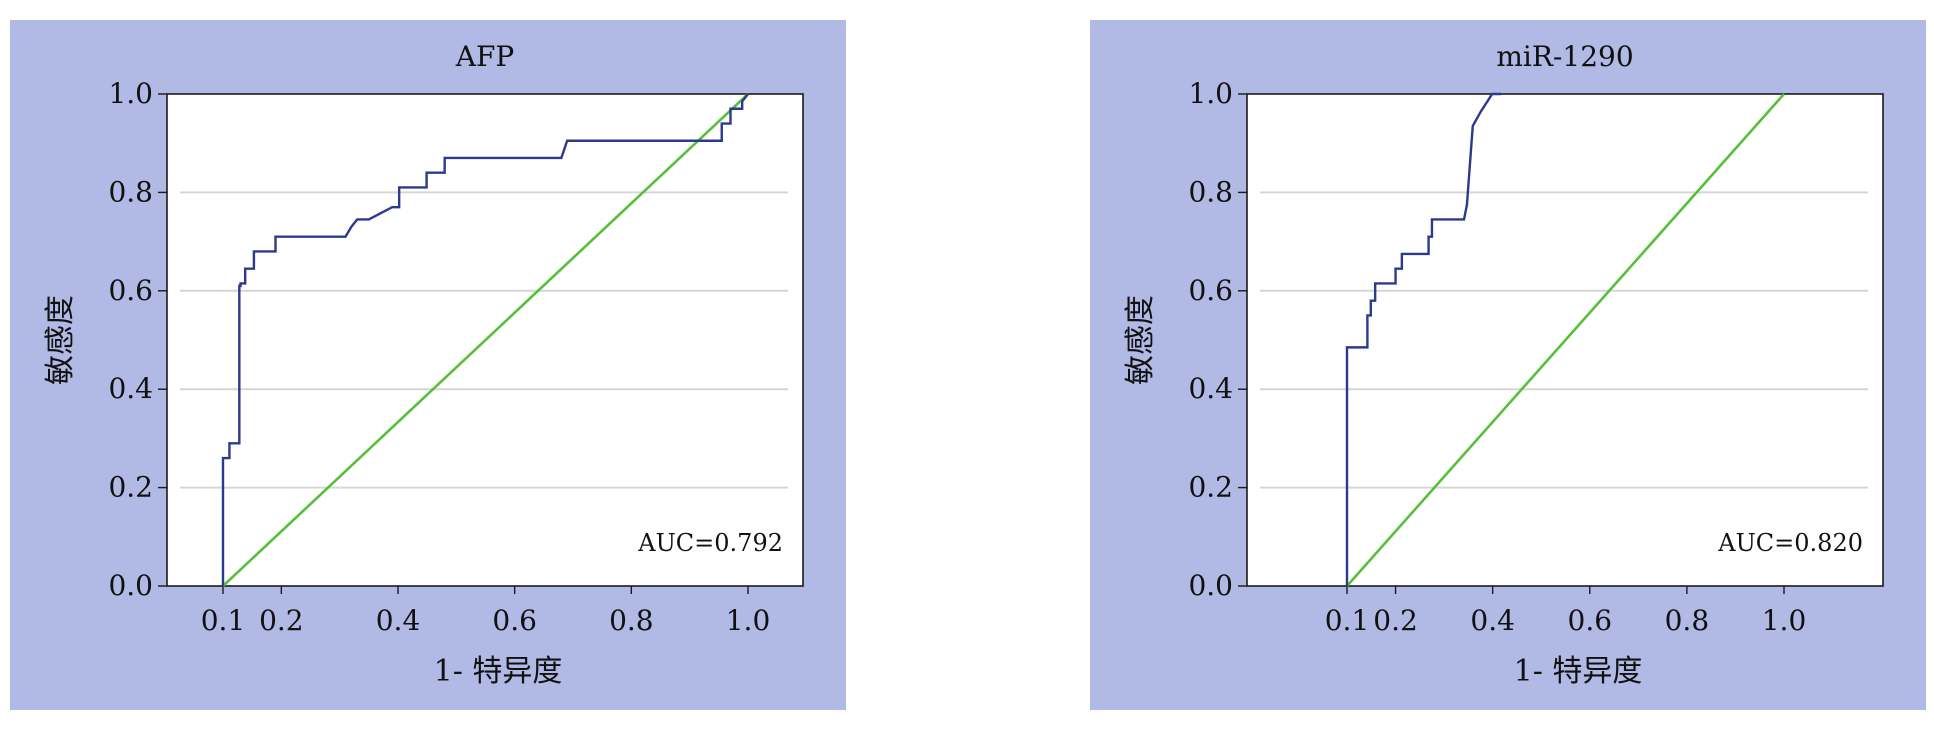 The height and width of the screenshot is (729, 1934). Describe the element at coordinates (1492, 620) in the screenshot. I see `mir1290-x-tick-label: 0.4` at that location.